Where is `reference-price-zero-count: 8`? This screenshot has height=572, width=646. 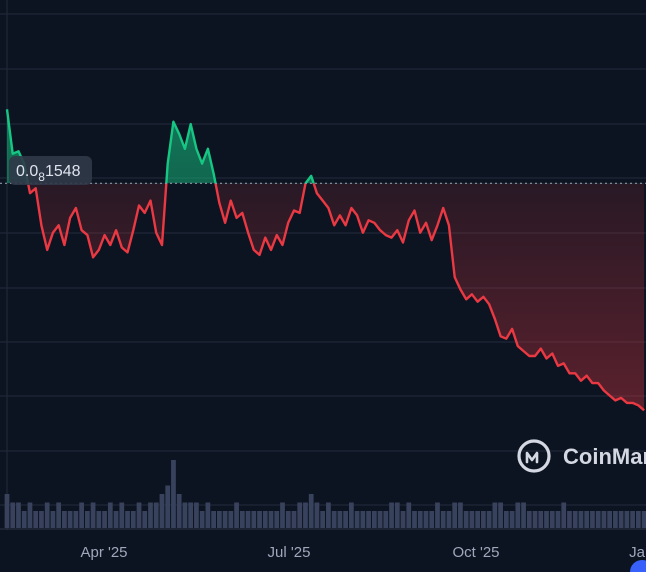
reference-price-zero-count: 8 is located at coordinates (41, 177).